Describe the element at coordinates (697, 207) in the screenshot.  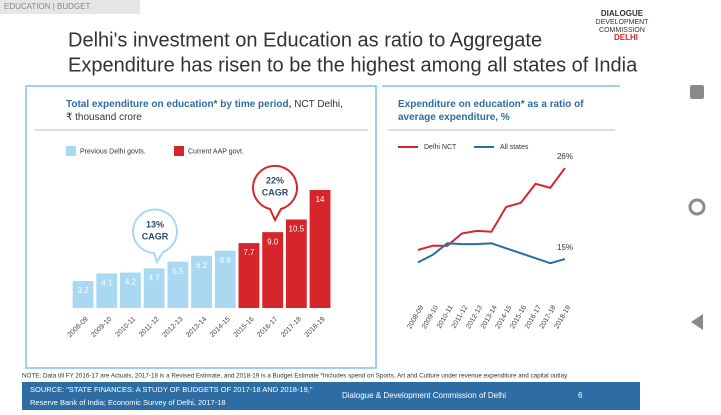
I see `nav-home` at that location.